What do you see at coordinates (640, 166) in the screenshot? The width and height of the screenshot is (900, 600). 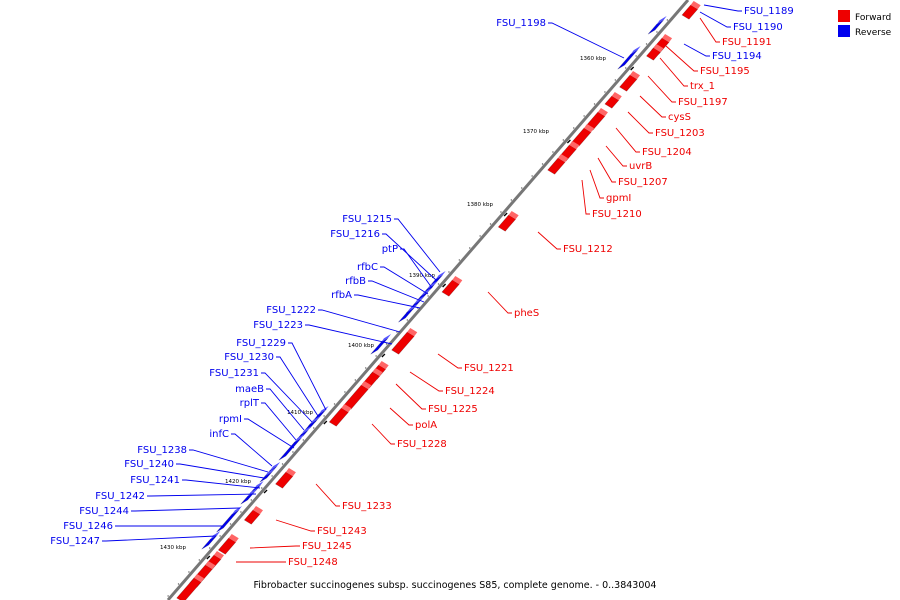 I see `gene-label-uvrb: uvrB` at bounding box center [640, 166].